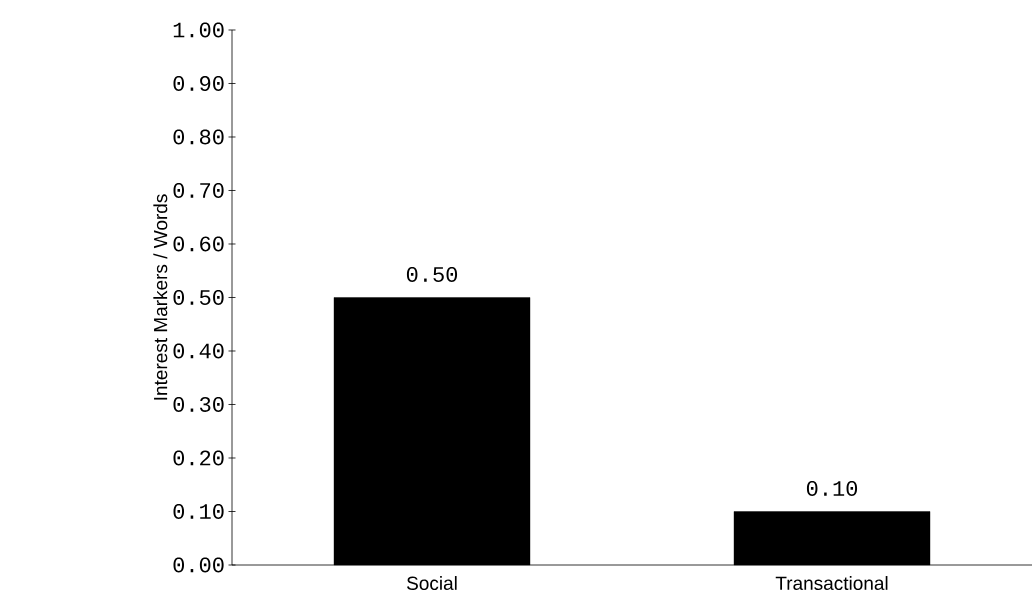 Image resolution: width=1033 pixels, height=613 pixels. I want to click on x-tick-label: Transactional, so click(831, 583).